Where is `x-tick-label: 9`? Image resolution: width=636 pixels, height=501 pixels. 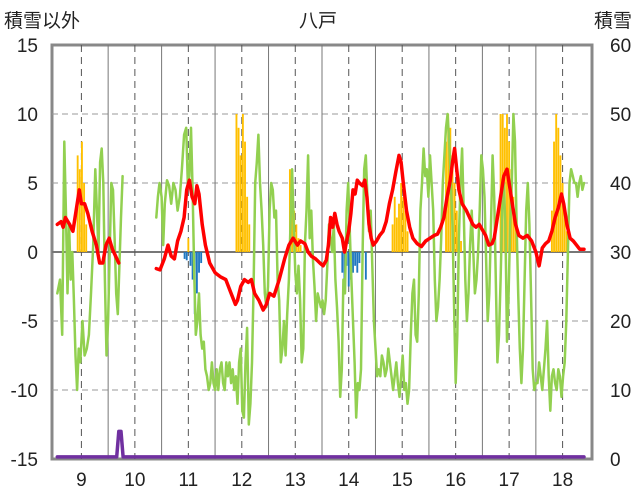
x-tick-label: 9 is located at coordinates (81, 480).